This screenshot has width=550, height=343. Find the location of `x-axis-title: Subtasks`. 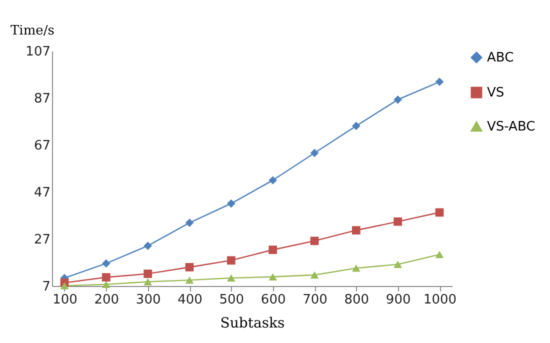

x-axis-title: Subtasks is located at coordinates (252, 324).